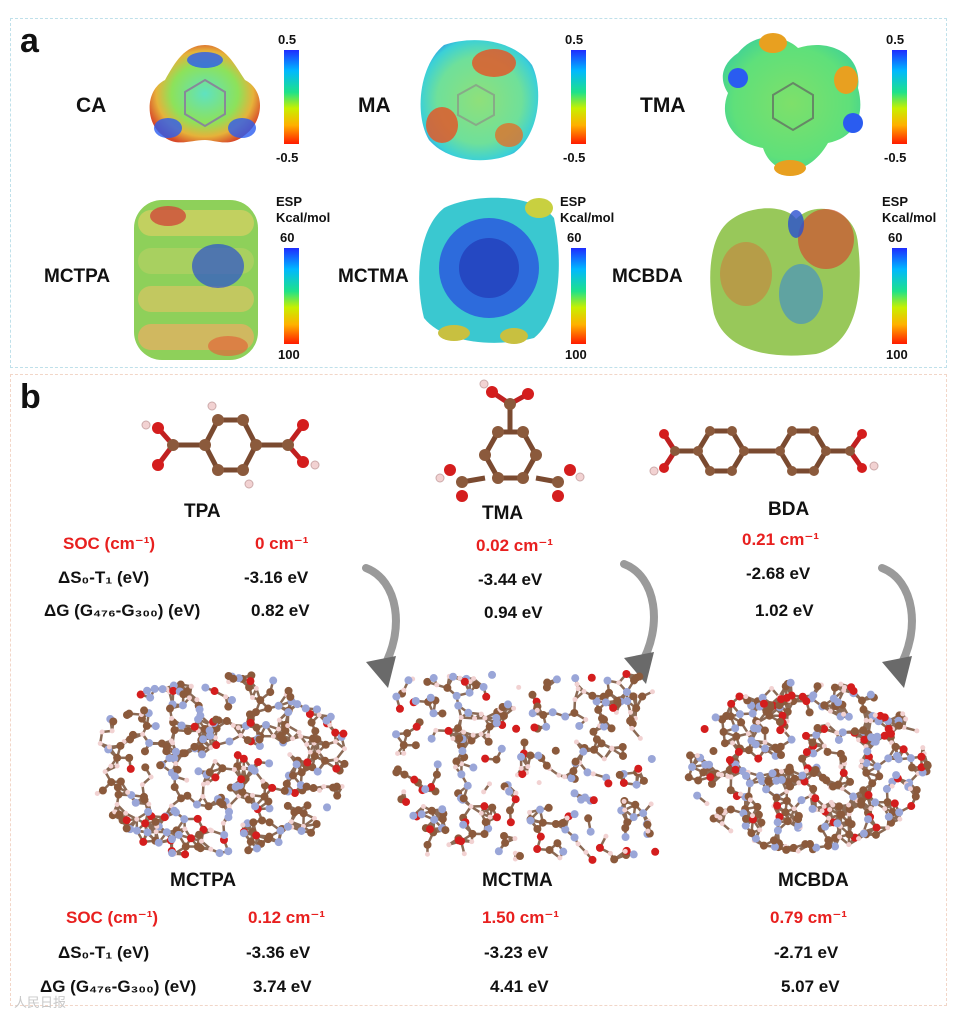  I want to click on mcbda-cluster-structure, so click(808, 766).